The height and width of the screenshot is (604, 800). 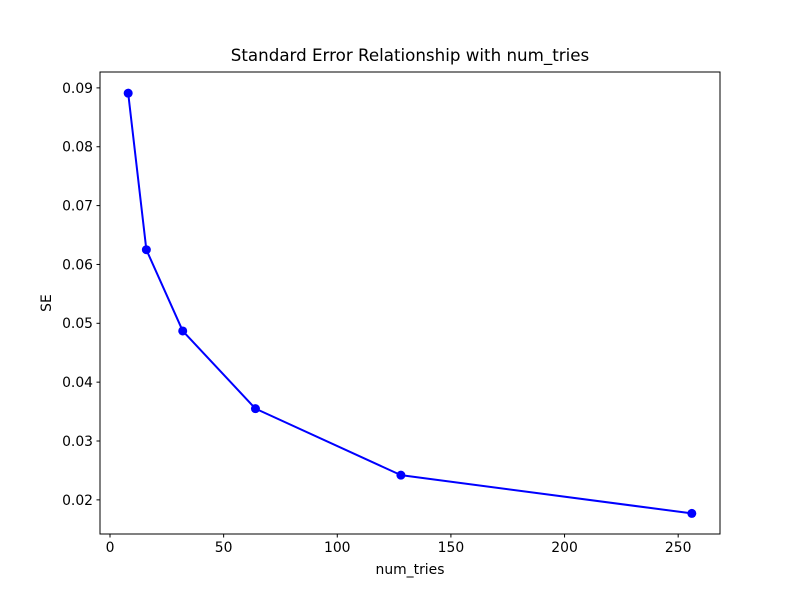 I want to click on x-tick-label: 200, so click(x=564, y=548).